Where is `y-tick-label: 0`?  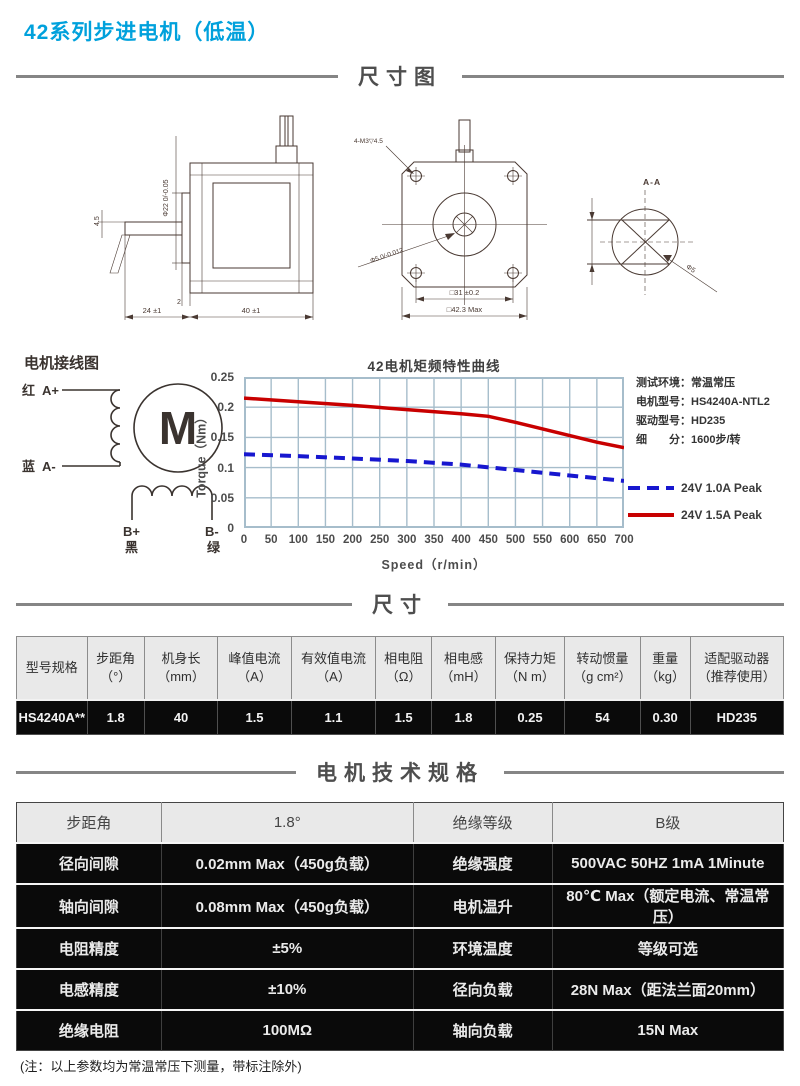
y-tick-label: 0 is located at coordinates (230, 528).